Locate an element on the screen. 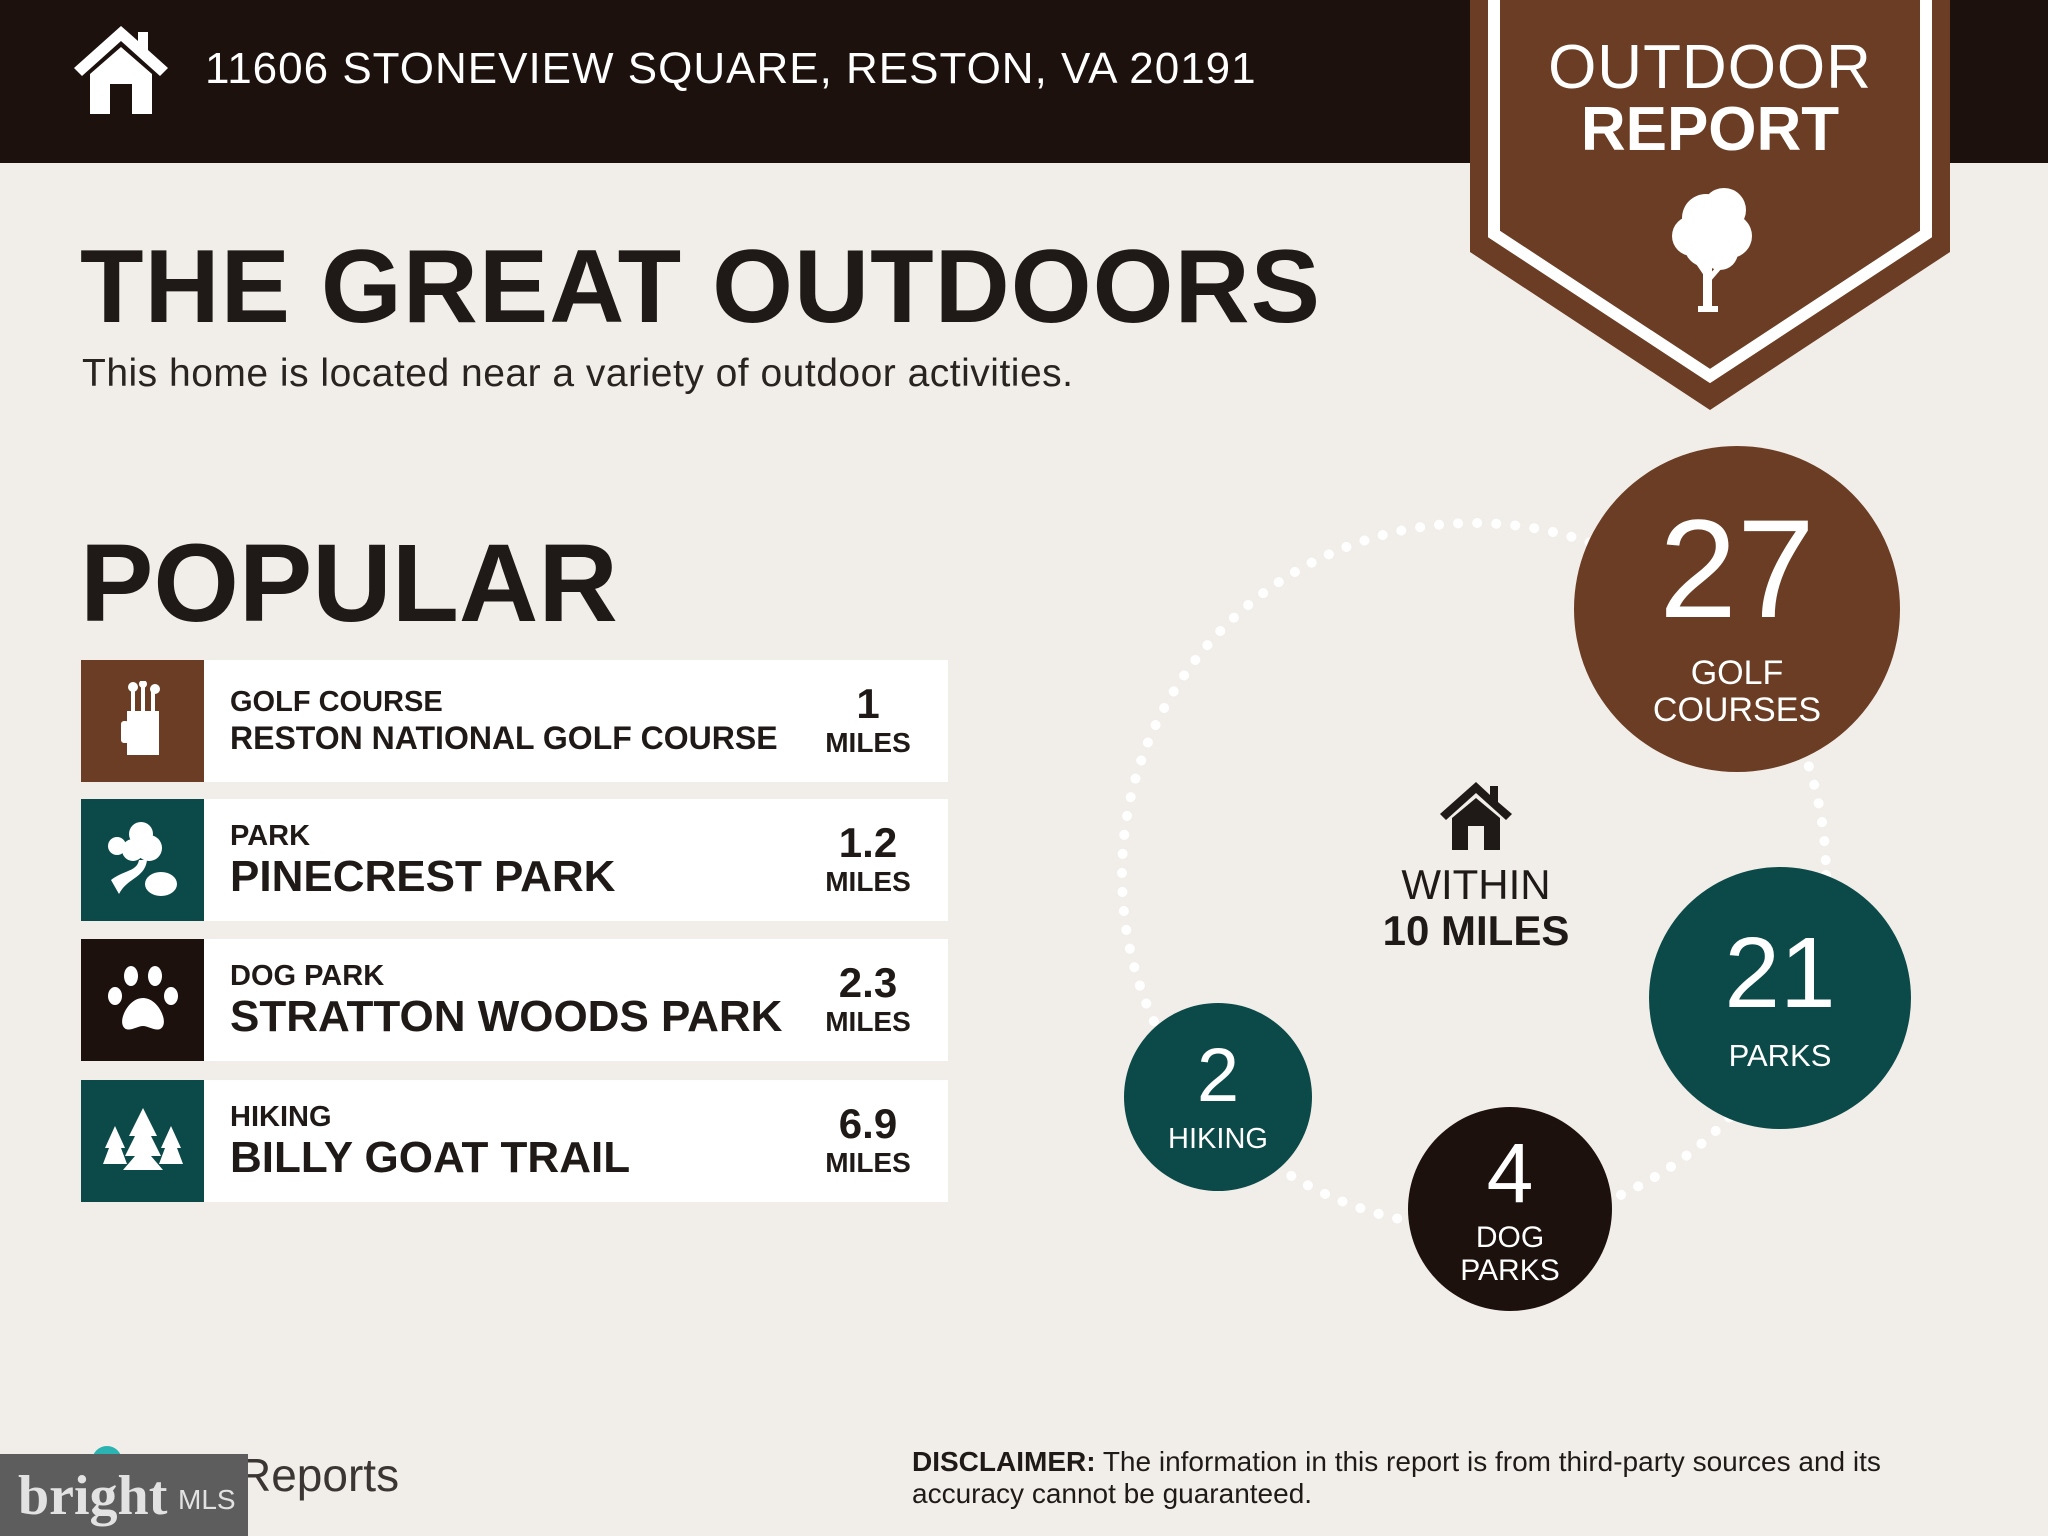  park-trees-icon is located at coordinates (142, 860).